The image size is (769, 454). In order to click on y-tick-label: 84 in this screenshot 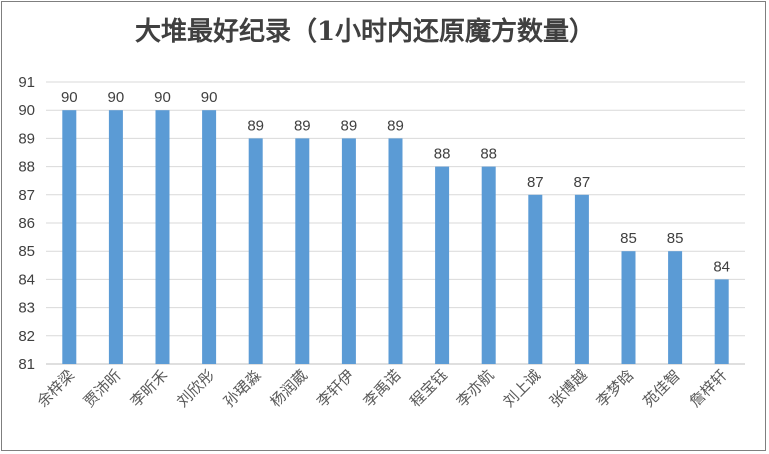, I will do `click(26, 279)`.